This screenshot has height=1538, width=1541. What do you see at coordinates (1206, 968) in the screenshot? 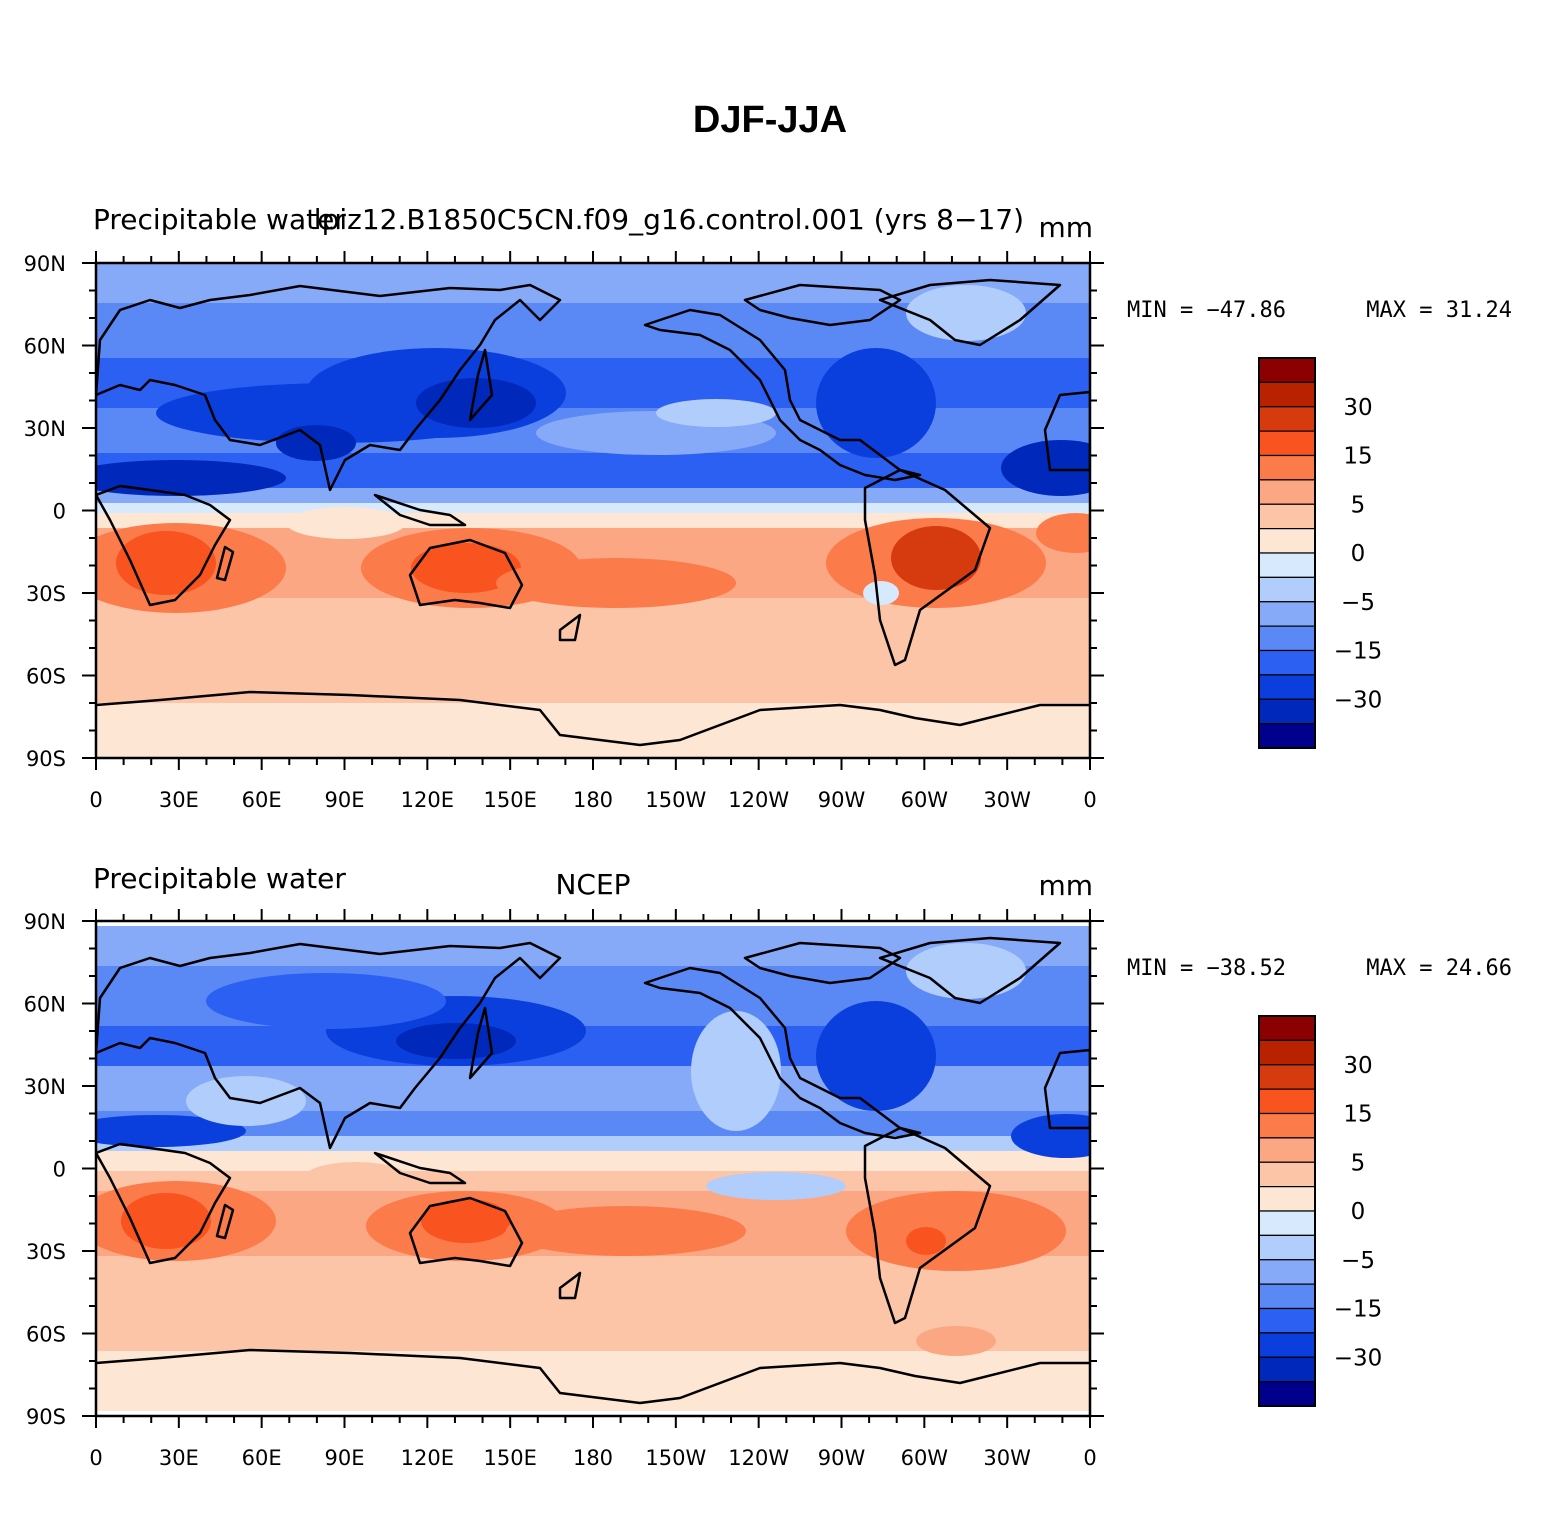
I see `min-label: MIN = −38.52` at bounding box center [1206, 968].